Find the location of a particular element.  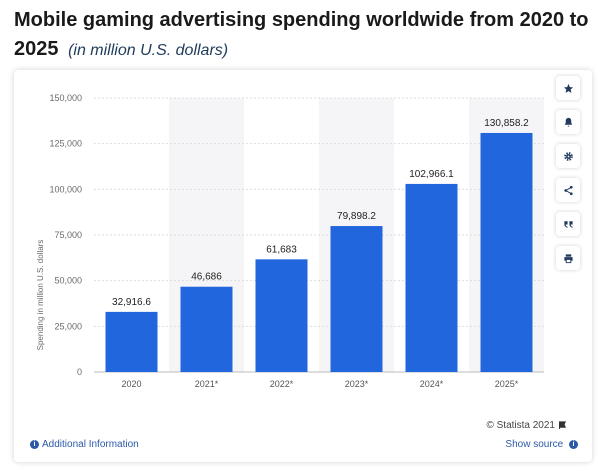

x-tick-label: 2023* is located at coordinates (357, 384).